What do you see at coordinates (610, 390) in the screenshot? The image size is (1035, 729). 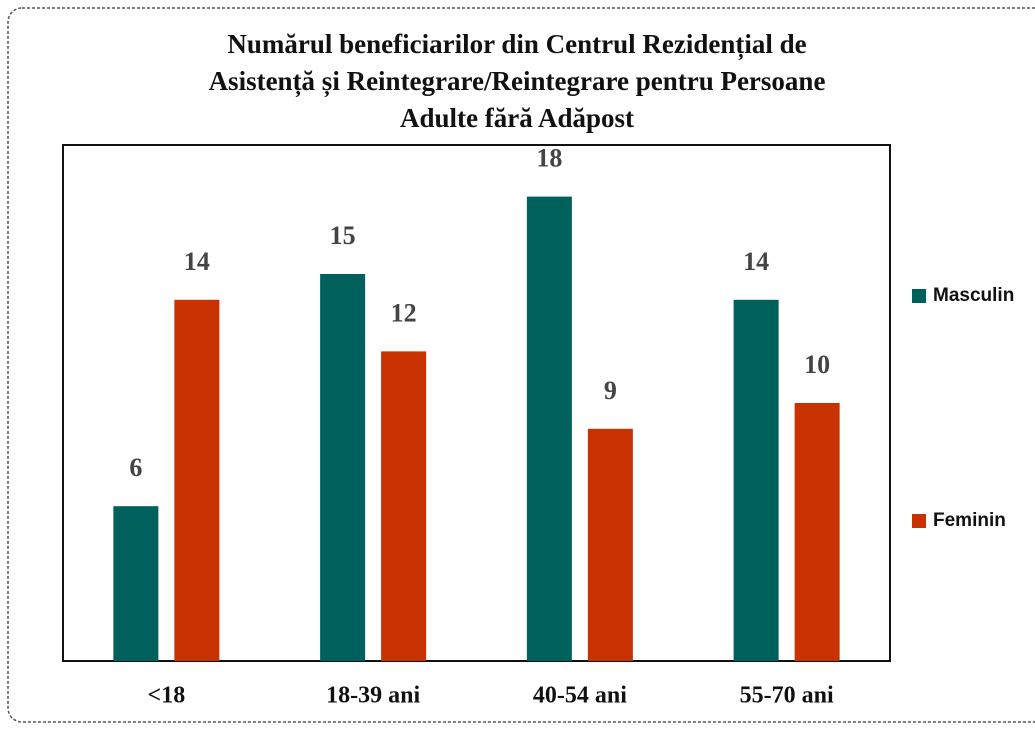 I see `value-label: 9` at bounding box center [610, 390].